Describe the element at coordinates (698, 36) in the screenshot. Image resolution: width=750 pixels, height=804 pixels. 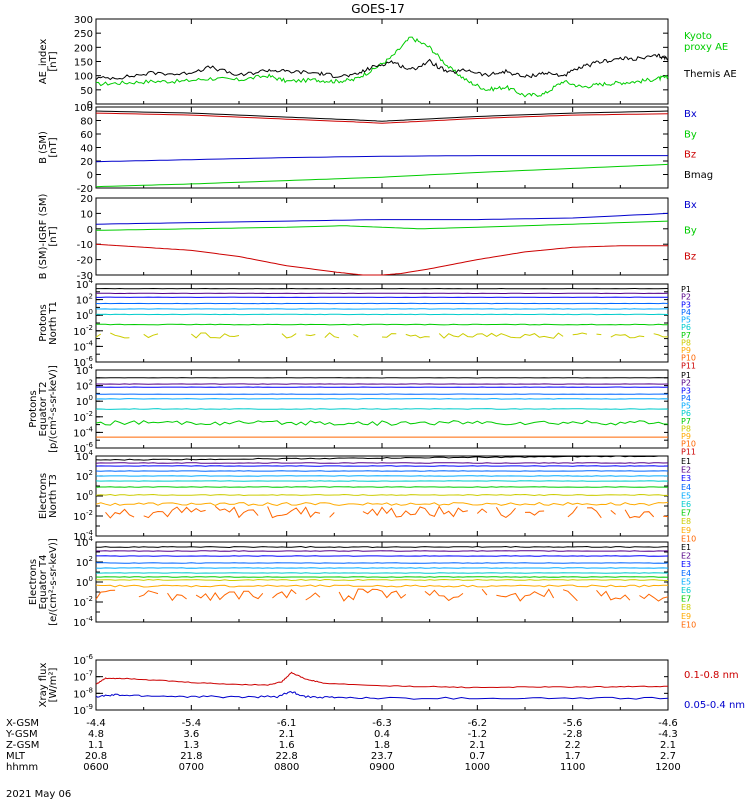
I see `legend-label: Kyoto` at that location.